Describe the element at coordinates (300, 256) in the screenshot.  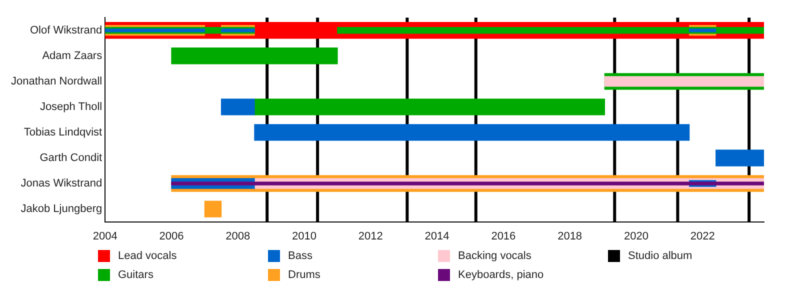
I see `legend-label: Bass` at that location.